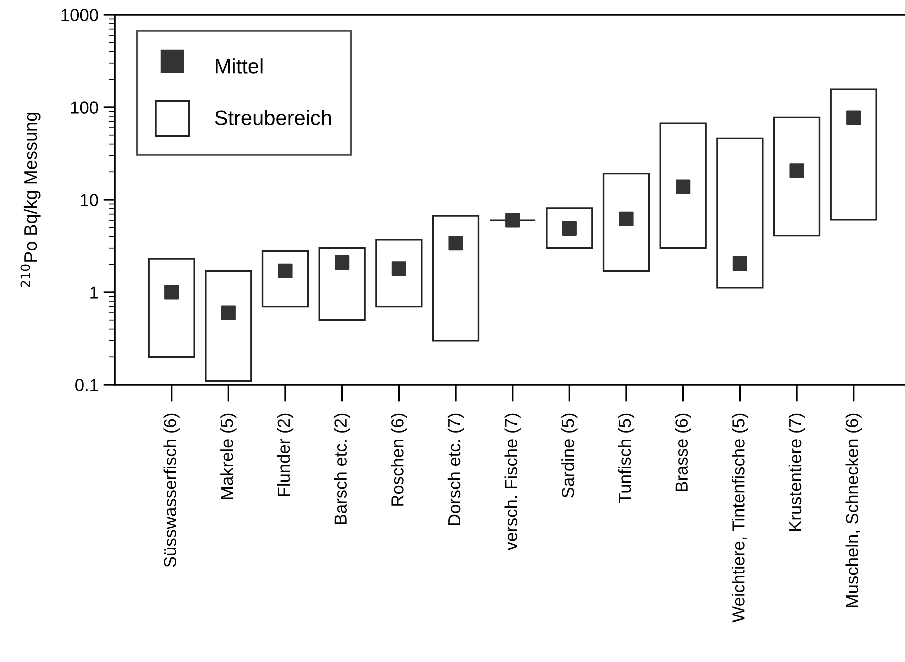  Describe the element at coordinates (740, 518) in the screenshot. I see `x-tick-label: Weichtiere, Tintenfische (5)` at that location.